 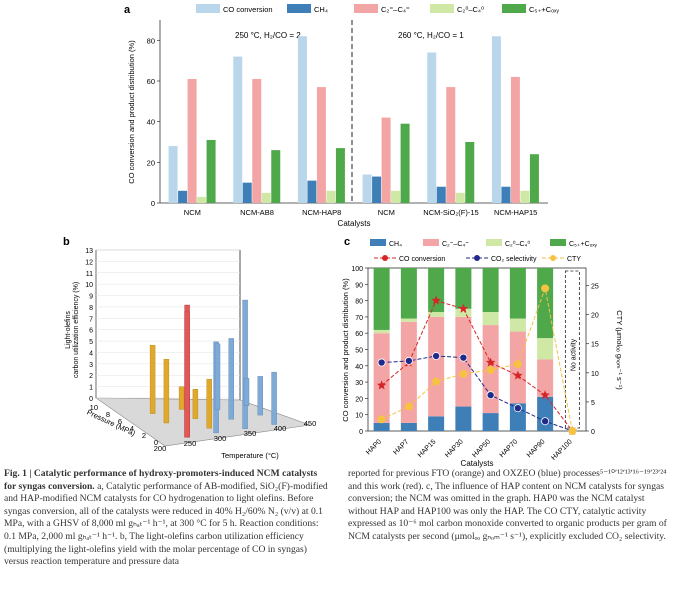 What do you see at coordinates (381, 362) in the screenshot?
I see `panel-c-co2-selectivity-point` at bounding box center [381, 362].